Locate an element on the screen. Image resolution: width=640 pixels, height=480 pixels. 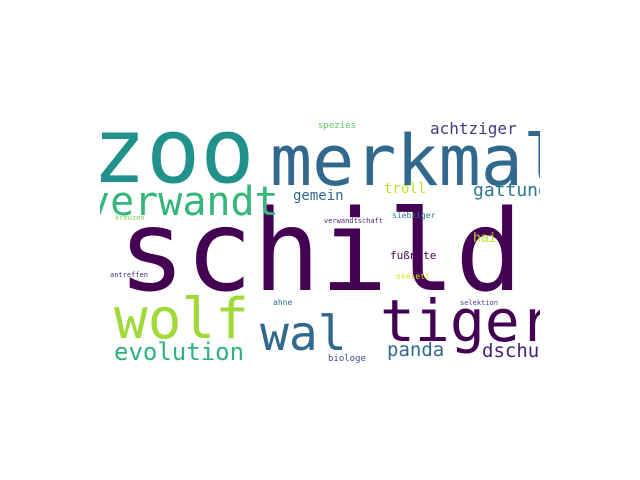
cloud-word-9: panda is located at coordinates (415, 350).